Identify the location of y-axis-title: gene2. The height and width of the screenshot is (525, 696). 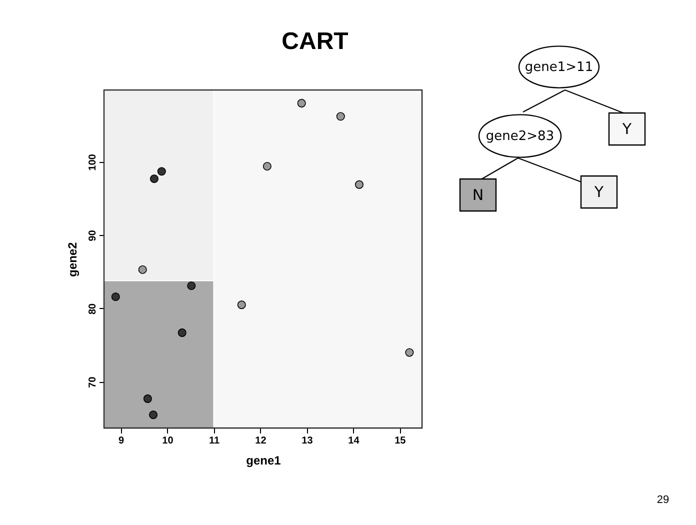
(73, 259).